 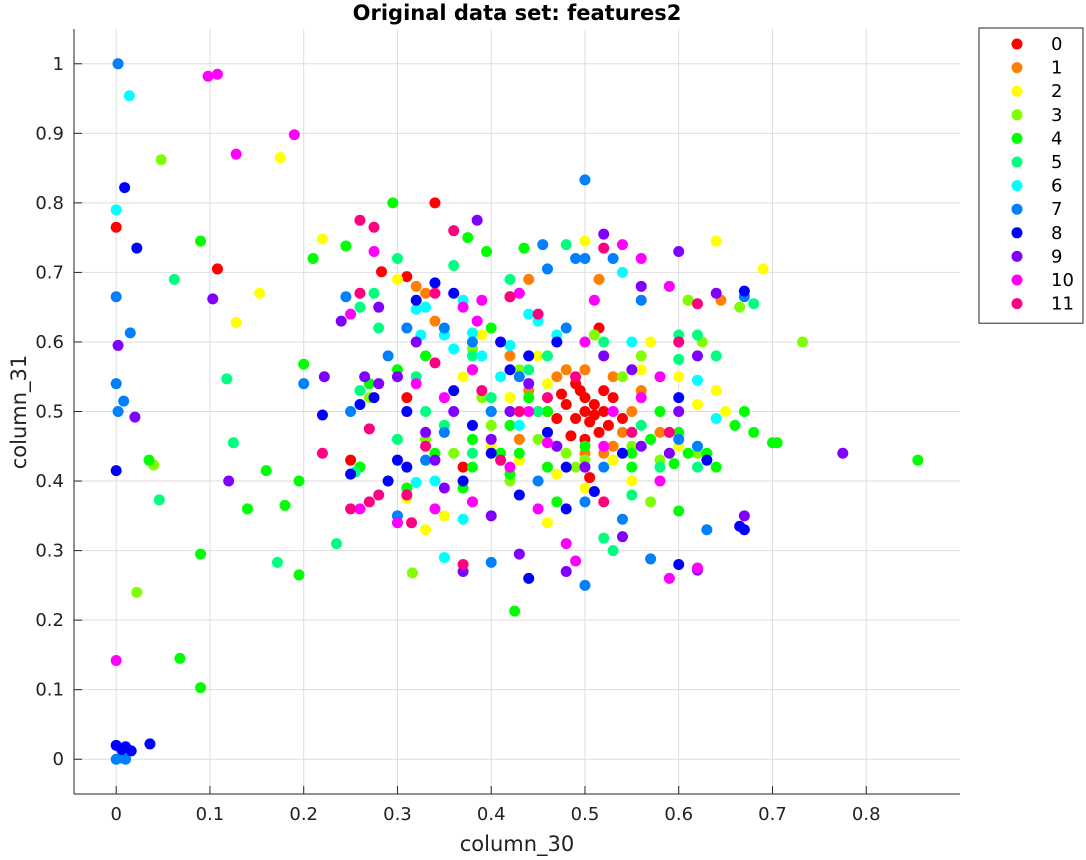 What do you see at coordinates (1056, 91) in the screenshot?
I see `legend-label-2: 2` at bounding box center [1056, 91].